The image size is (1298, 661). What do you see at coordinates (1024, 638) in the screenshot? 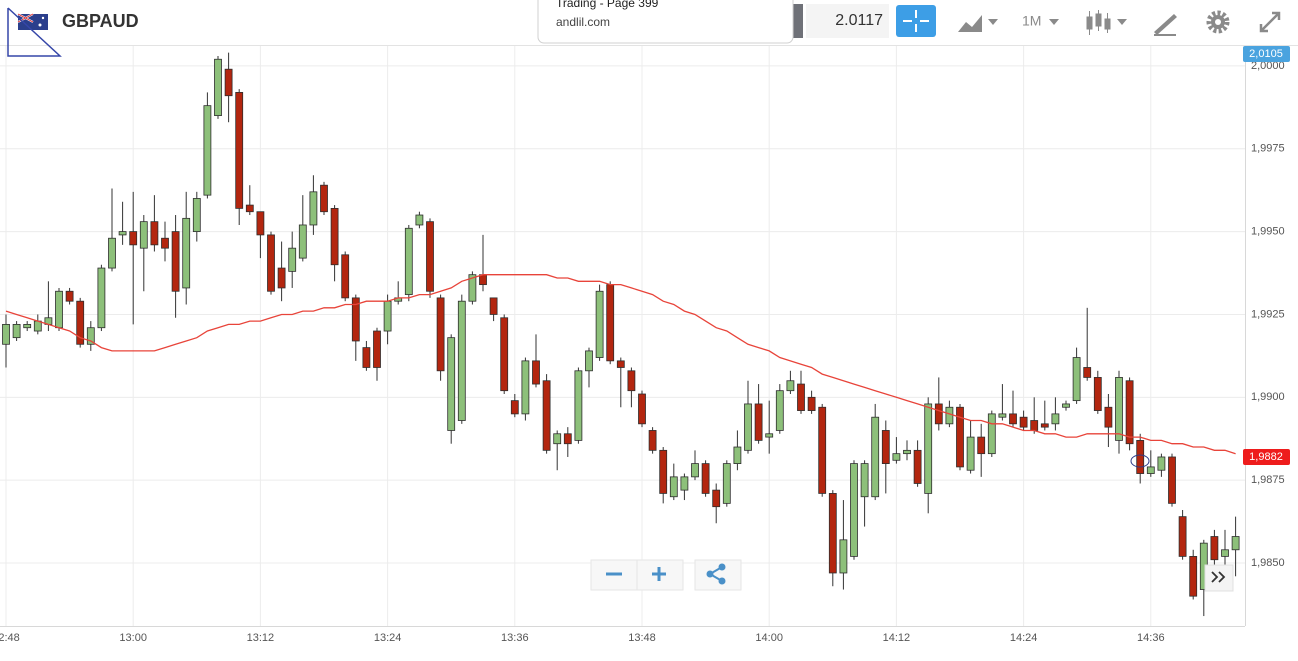
I see `x-tick-label: 14:24` at bounding box center [1024, 638].